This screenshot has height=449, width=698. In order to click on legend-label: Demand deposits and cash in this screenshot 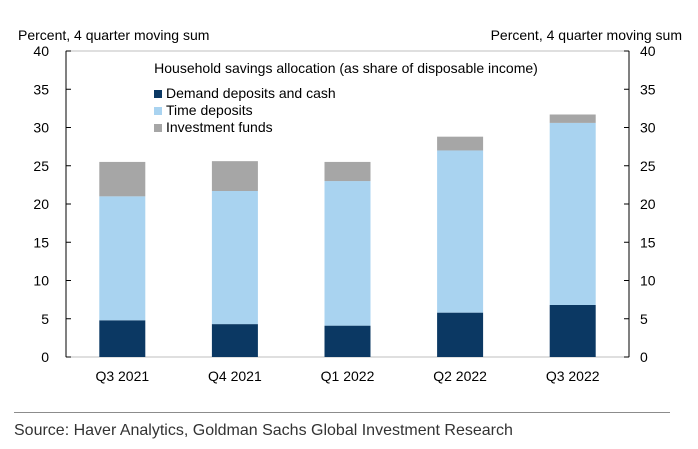, I will do `click(251, 93)`.